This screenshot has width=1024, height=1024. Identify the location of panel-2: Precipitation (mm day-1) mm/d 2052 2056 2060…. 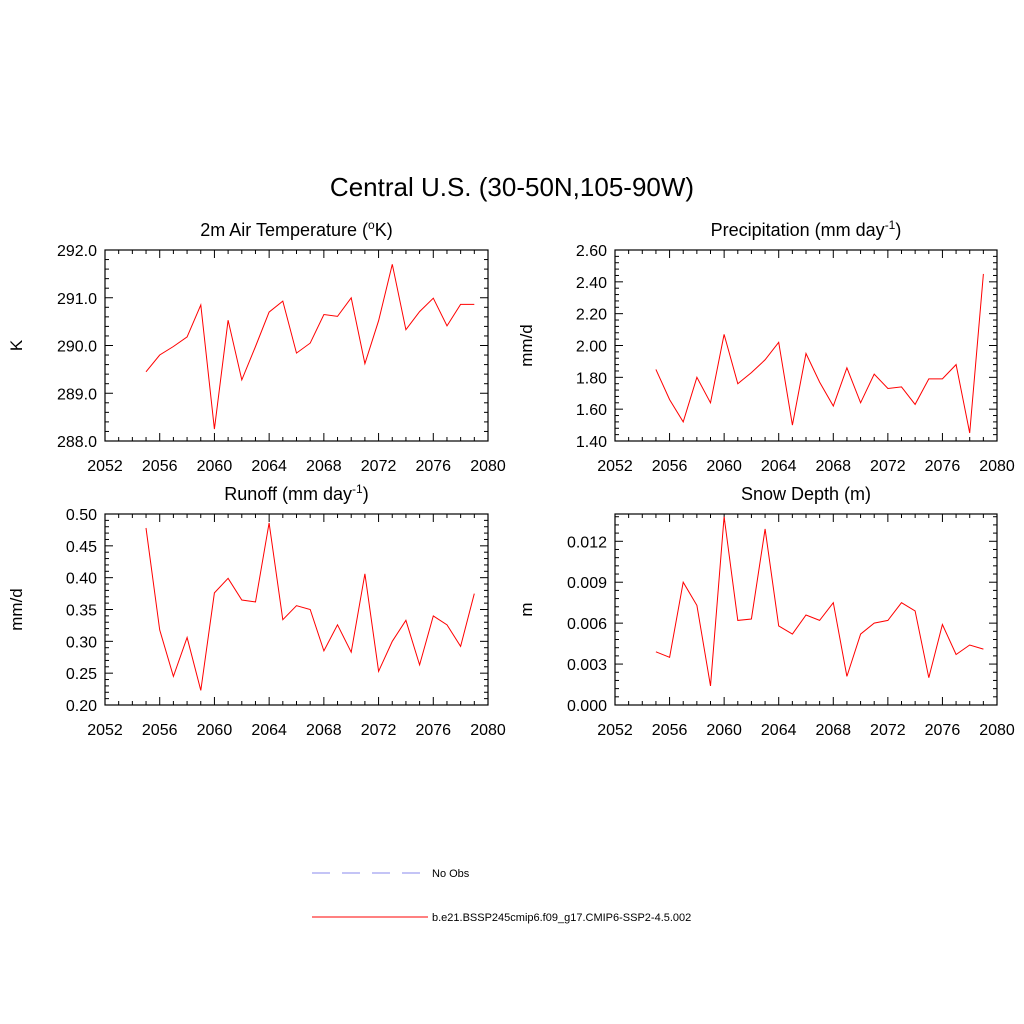
(766, 346).